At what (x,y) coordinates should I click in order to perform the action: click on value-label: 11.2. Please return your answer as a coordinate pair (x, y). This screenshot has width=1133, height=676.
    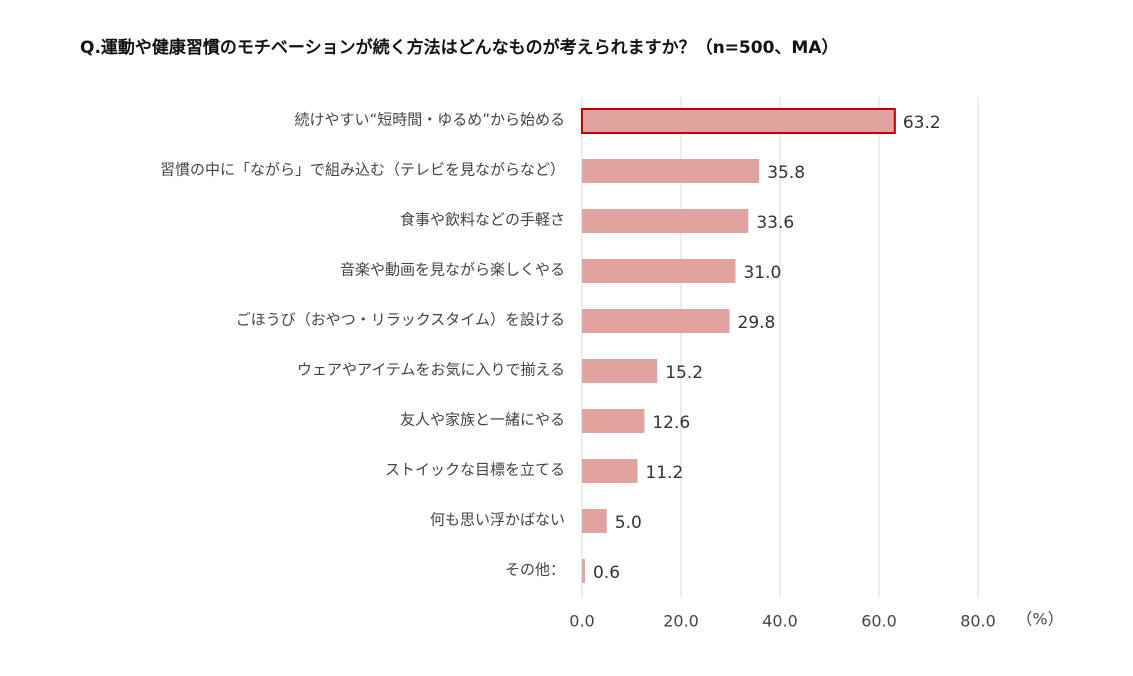
    Looking at the image, I should click on (664, 473).